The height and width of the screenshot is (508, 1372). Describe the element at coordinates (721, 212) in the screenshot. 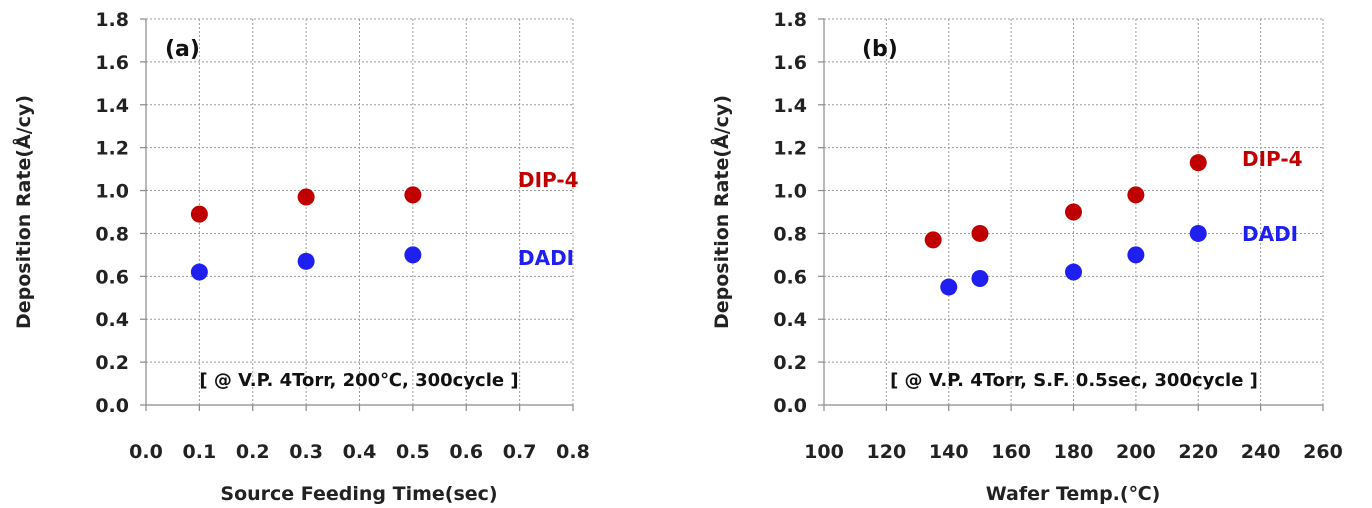

I see `y-axis-title-b: Deposition Rate(Å/cy)` at that location.